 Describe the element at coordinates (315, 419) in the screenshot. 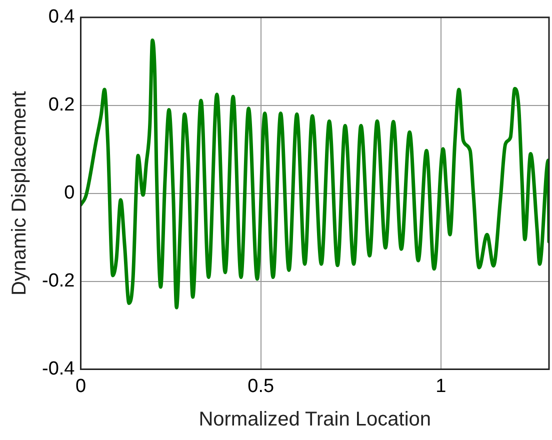

I see `x-axis-title: Normalized Train Location` at that location.